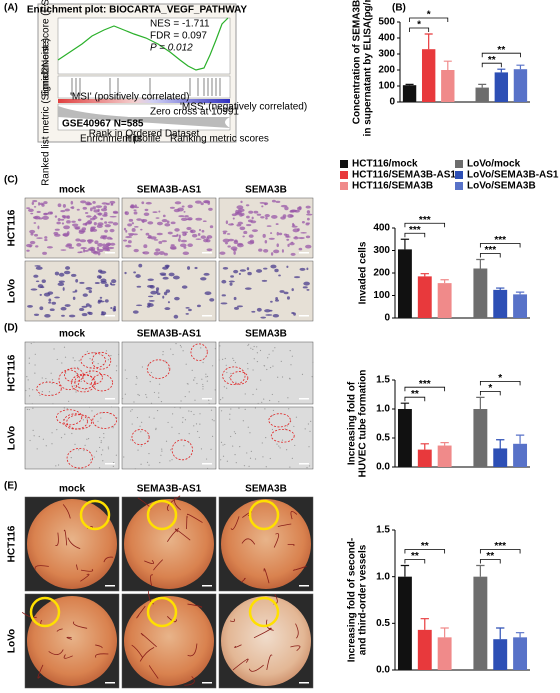  Describe the element at coordinates (387, 318) in the screenshot. I see `y-tick-label: 0` at that location.